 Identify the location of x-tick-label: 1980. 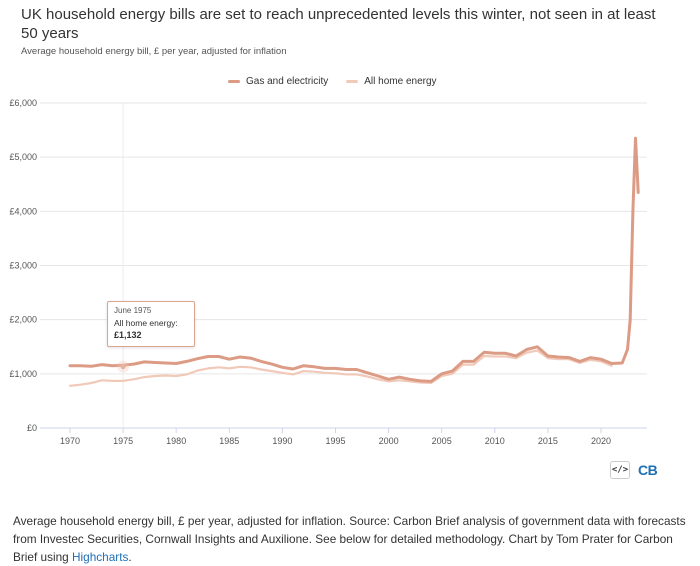
(176, 441).